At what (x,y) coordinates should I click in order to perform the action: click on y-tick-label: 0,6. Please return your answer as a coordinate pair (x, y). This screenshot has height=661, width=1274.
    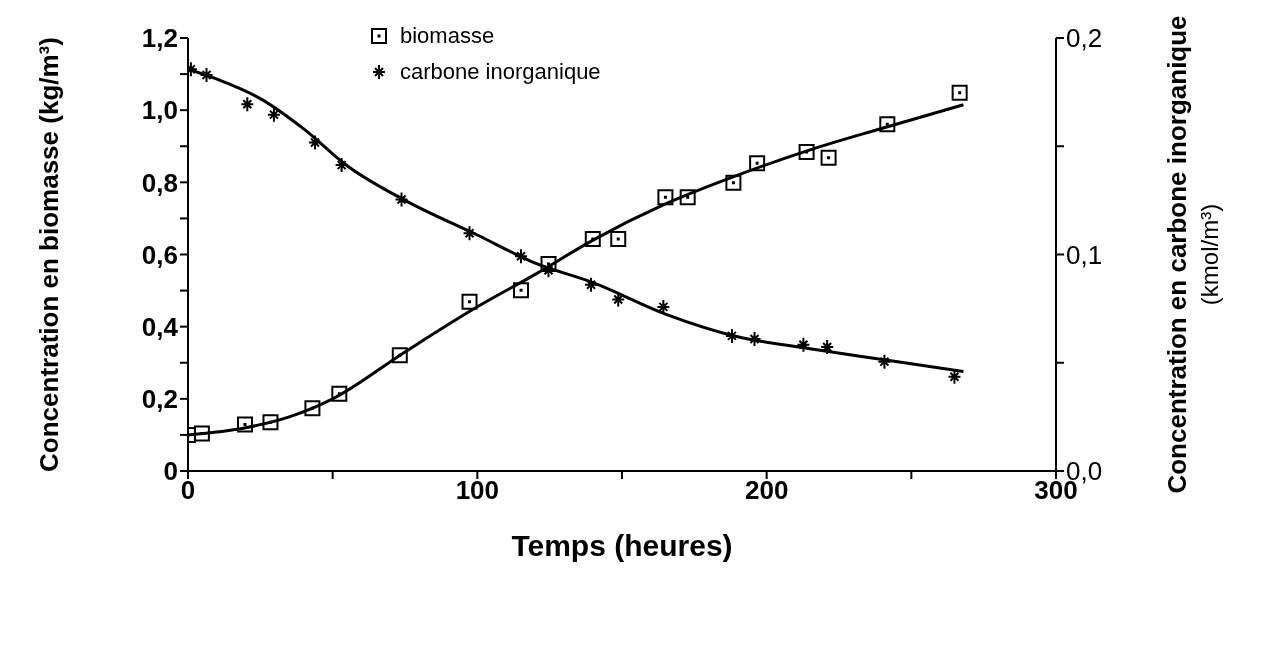
    Looking at the image, I should click on (159, 254).